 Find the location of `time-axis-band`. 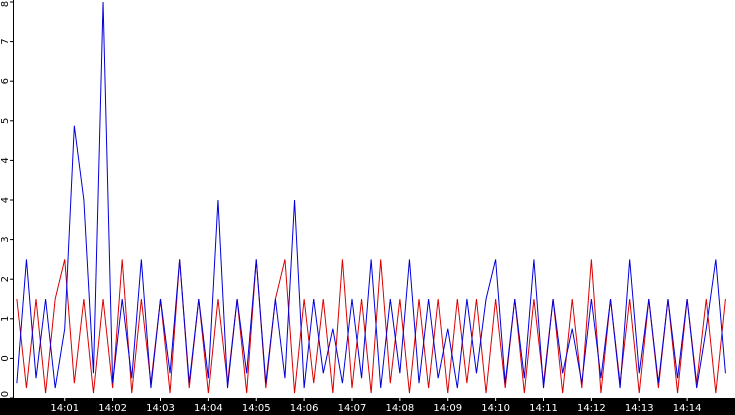

time-axis-band is located at coordinates (367, 406).